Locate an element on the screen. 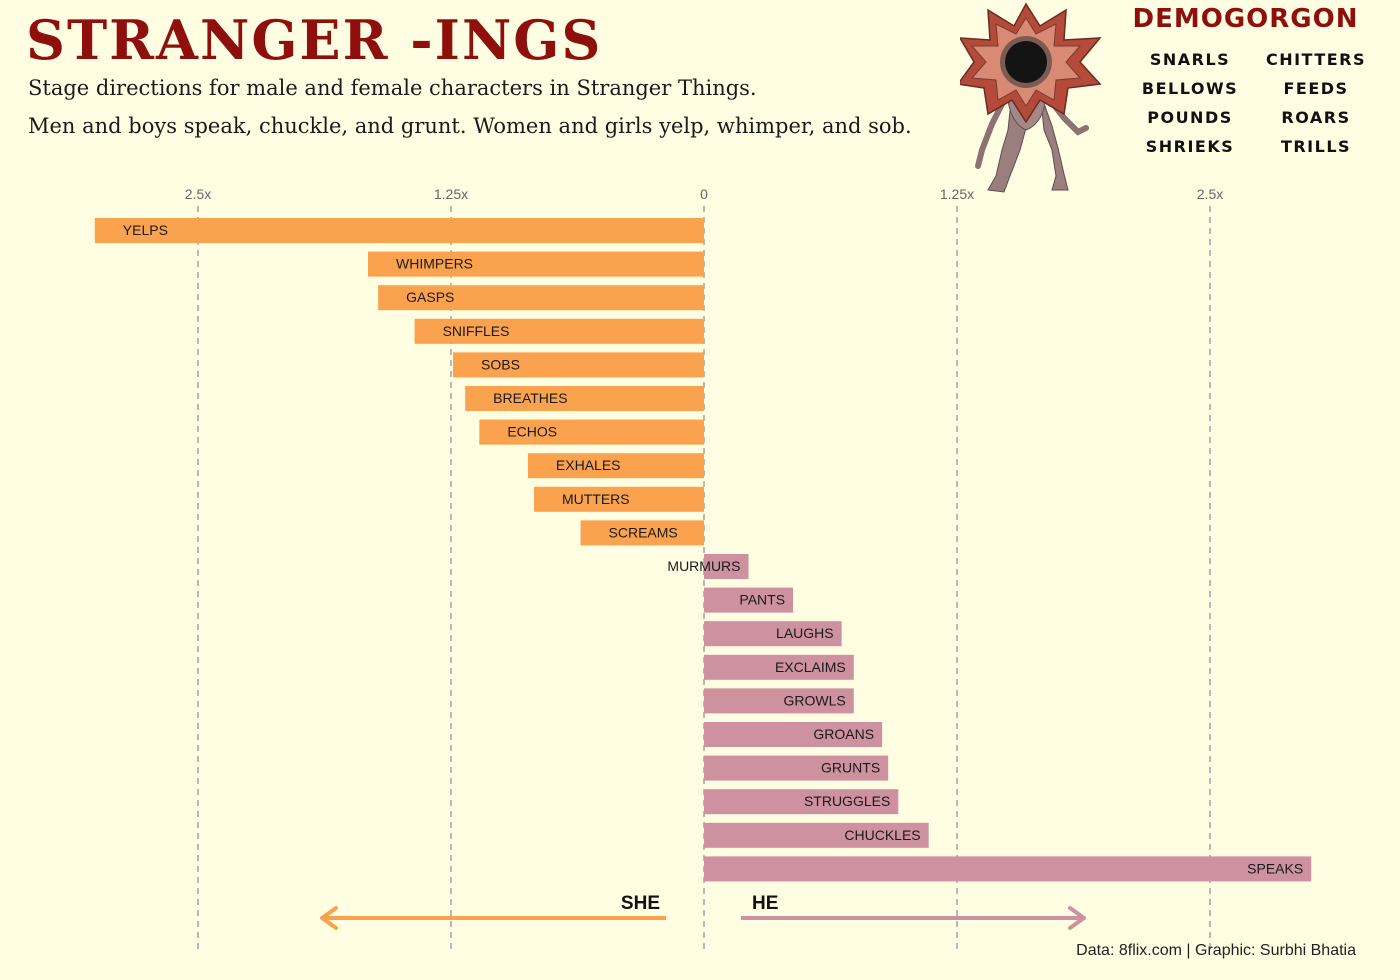 The image size is (1400, 980). bar-sniffles is located at coordinates (559, 331).